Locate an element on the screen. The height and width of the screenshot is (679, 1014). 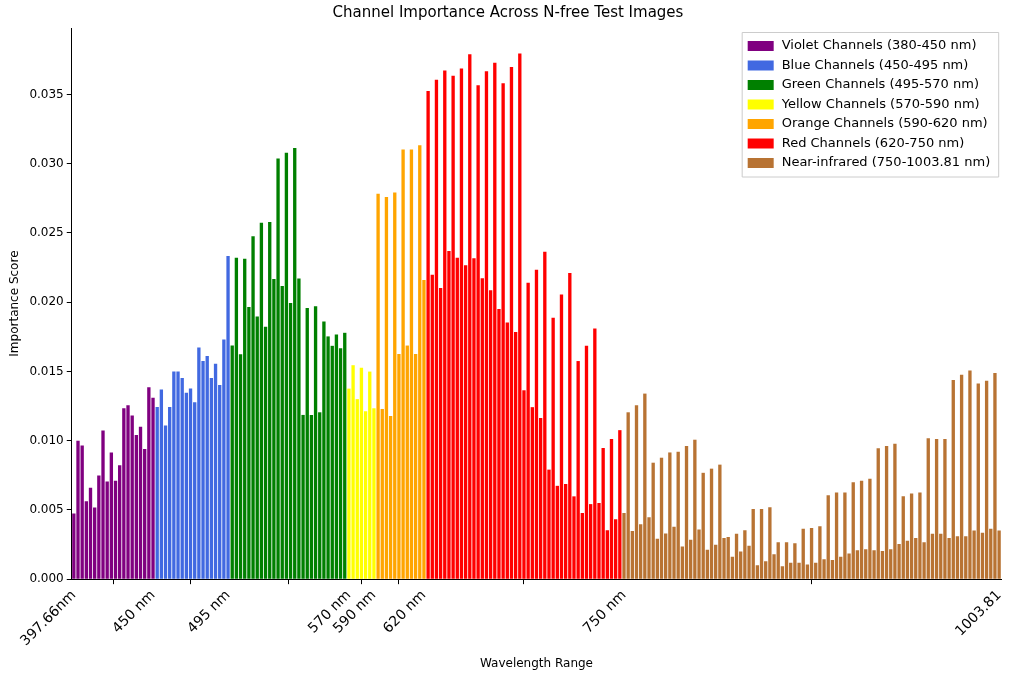
chart-title: Channel Importance Across N-free Test Images is located at coordinates (508, 11).